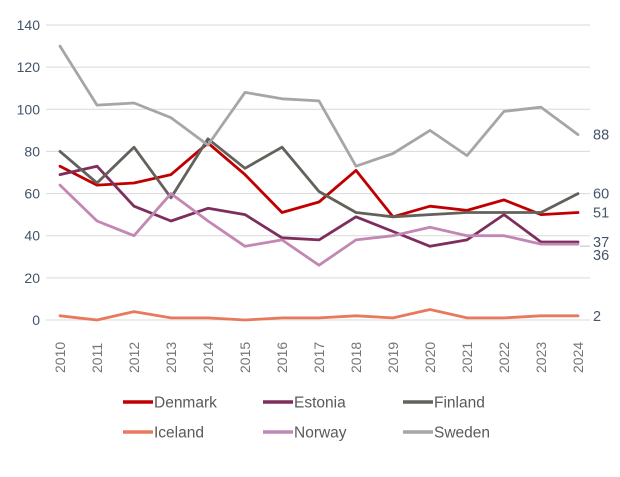 This screenshot has height=477, width=620. What do you see at coordinates (467, 357) in the screenshot?
I see `x-axis-tick-label: 2021` at bounding box center [467, 357].